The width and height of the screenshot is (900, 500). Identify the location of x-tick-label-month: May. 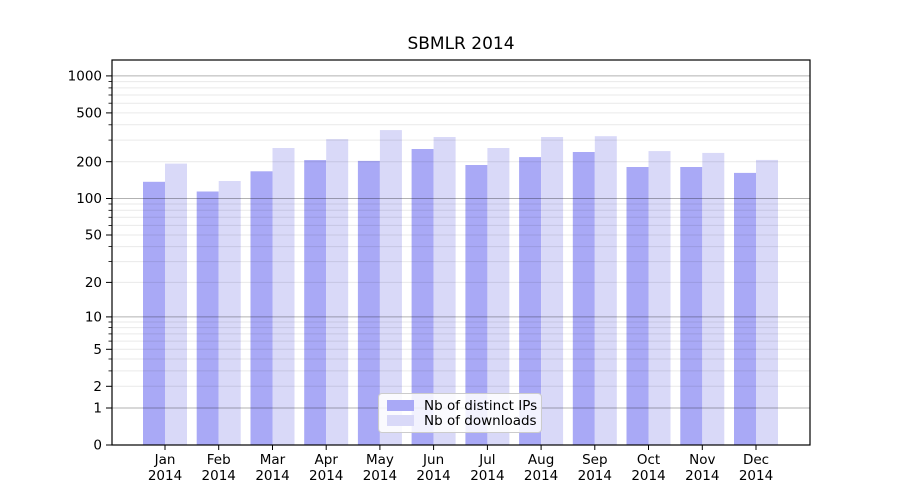
(380, 460).